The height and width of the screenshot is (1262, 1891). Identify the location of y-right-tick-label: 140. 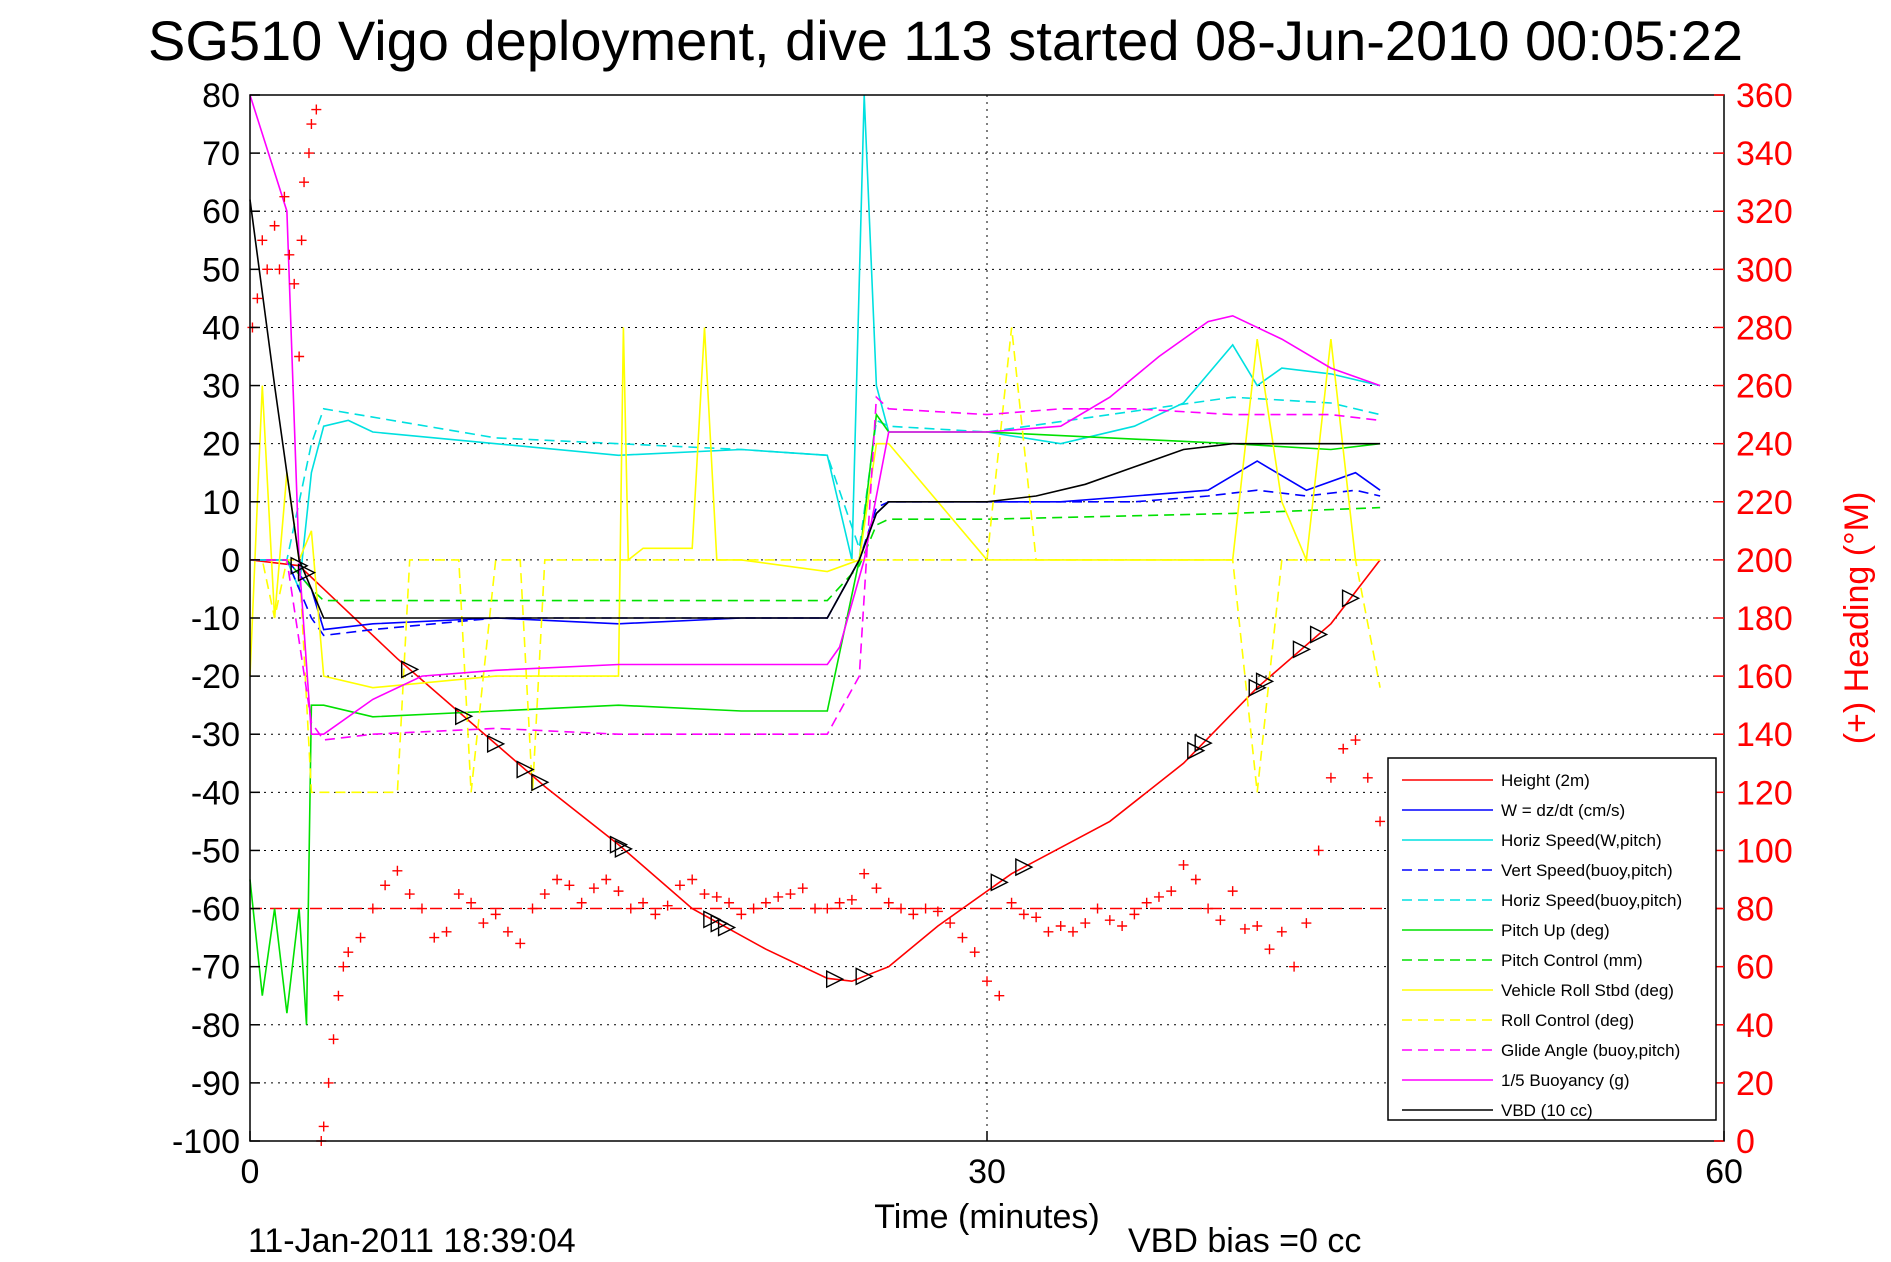
(1764, 735).